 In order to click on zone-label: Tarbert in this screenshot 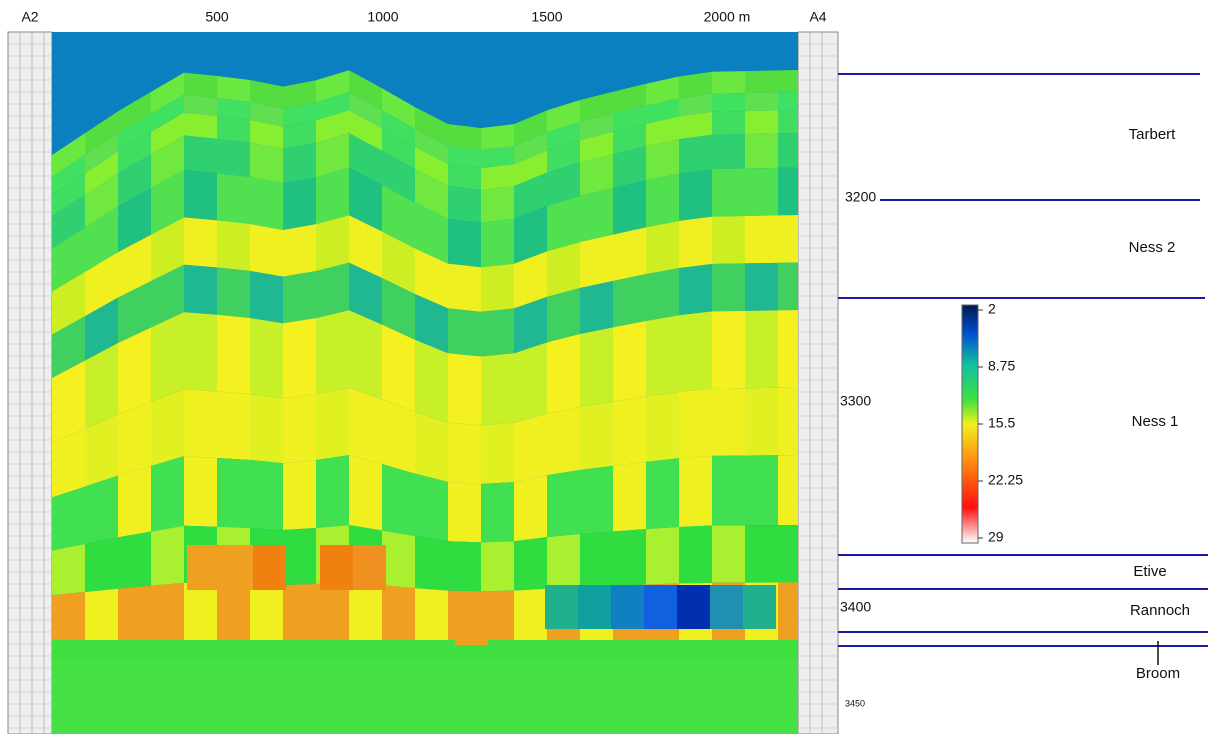, I will do `click(1153, 134)`.